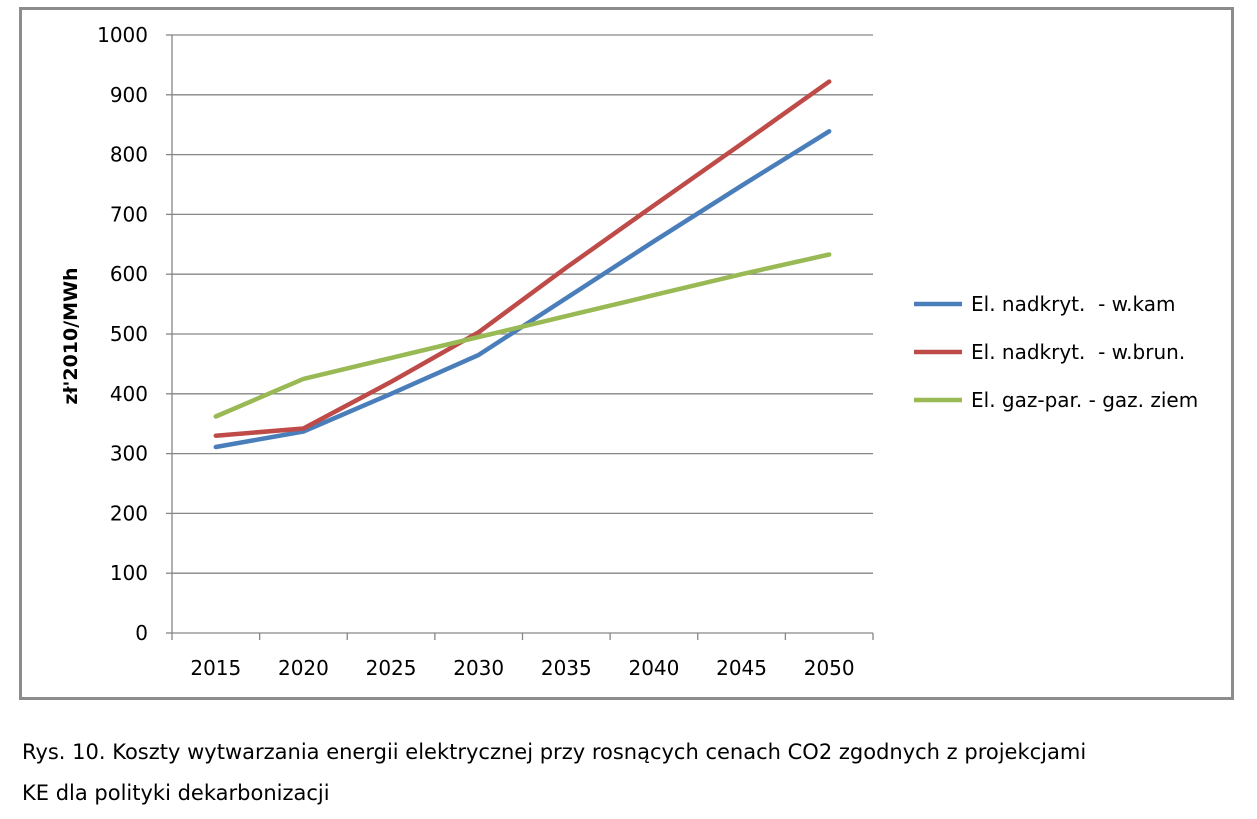 The height and width of the screenshot is (819, 1257). Describe the element at coordinates (1084, 400) in the screenshot. I see `legend-label-3: El. gaz-par. - gaz. ziem` at that location.